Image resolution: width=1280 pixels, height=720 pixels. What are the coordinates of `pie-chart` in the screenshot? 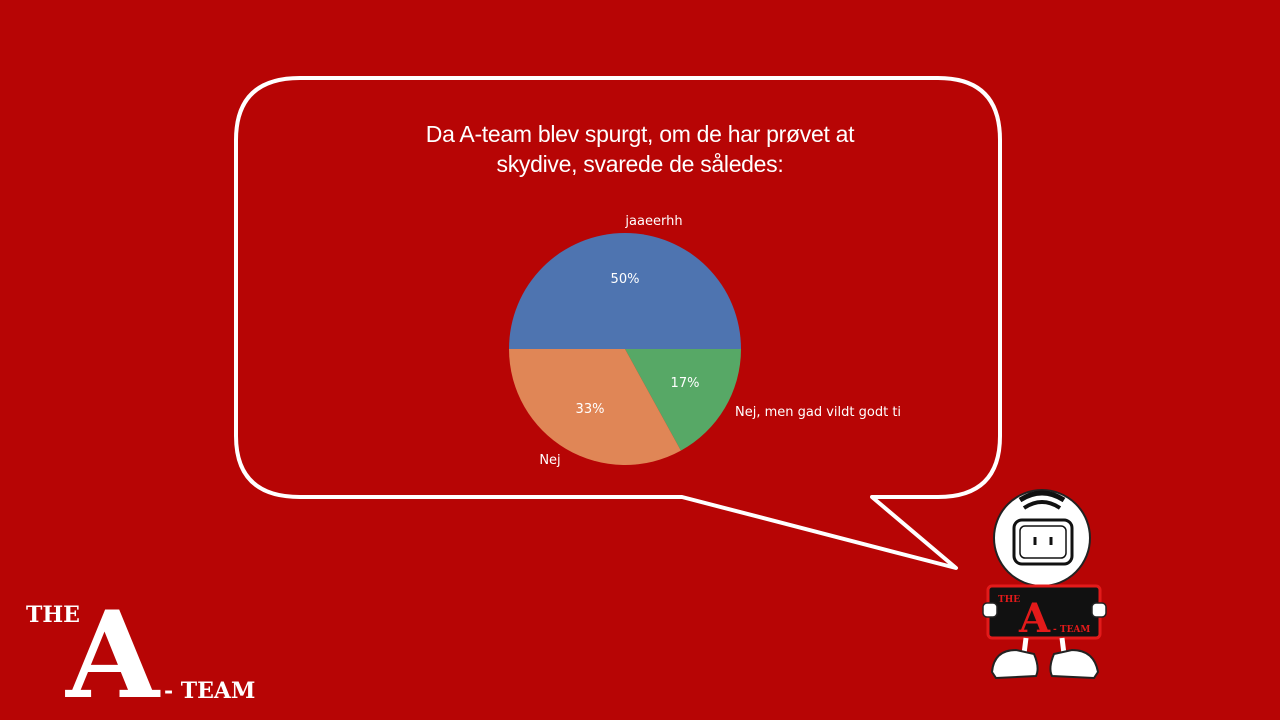 It's located at (624, 349).